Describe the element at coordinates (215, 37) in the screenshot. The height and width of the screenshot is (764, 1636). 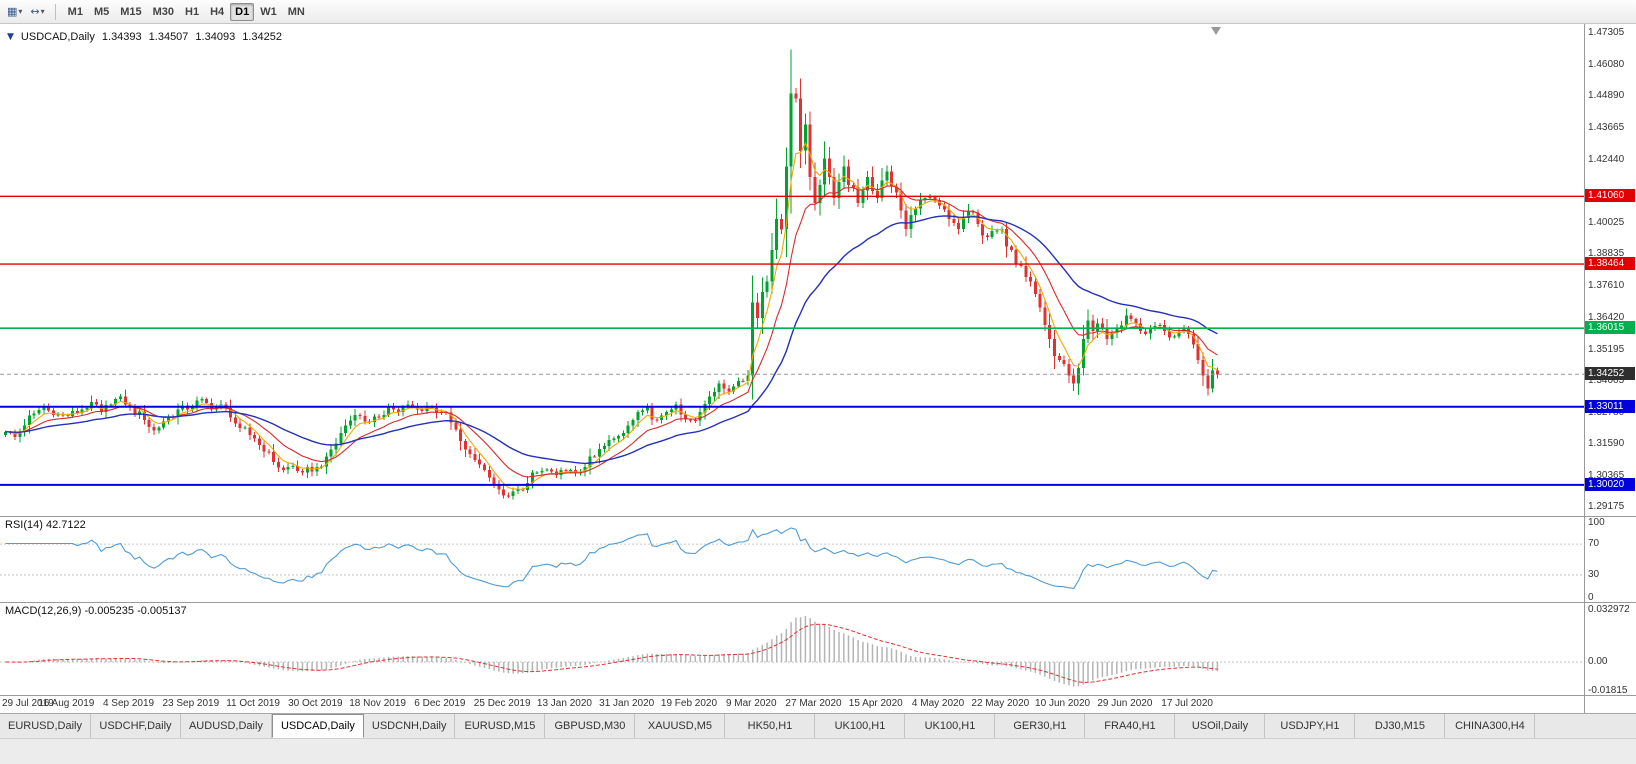
I see `low-value: 1.34093` at that location.